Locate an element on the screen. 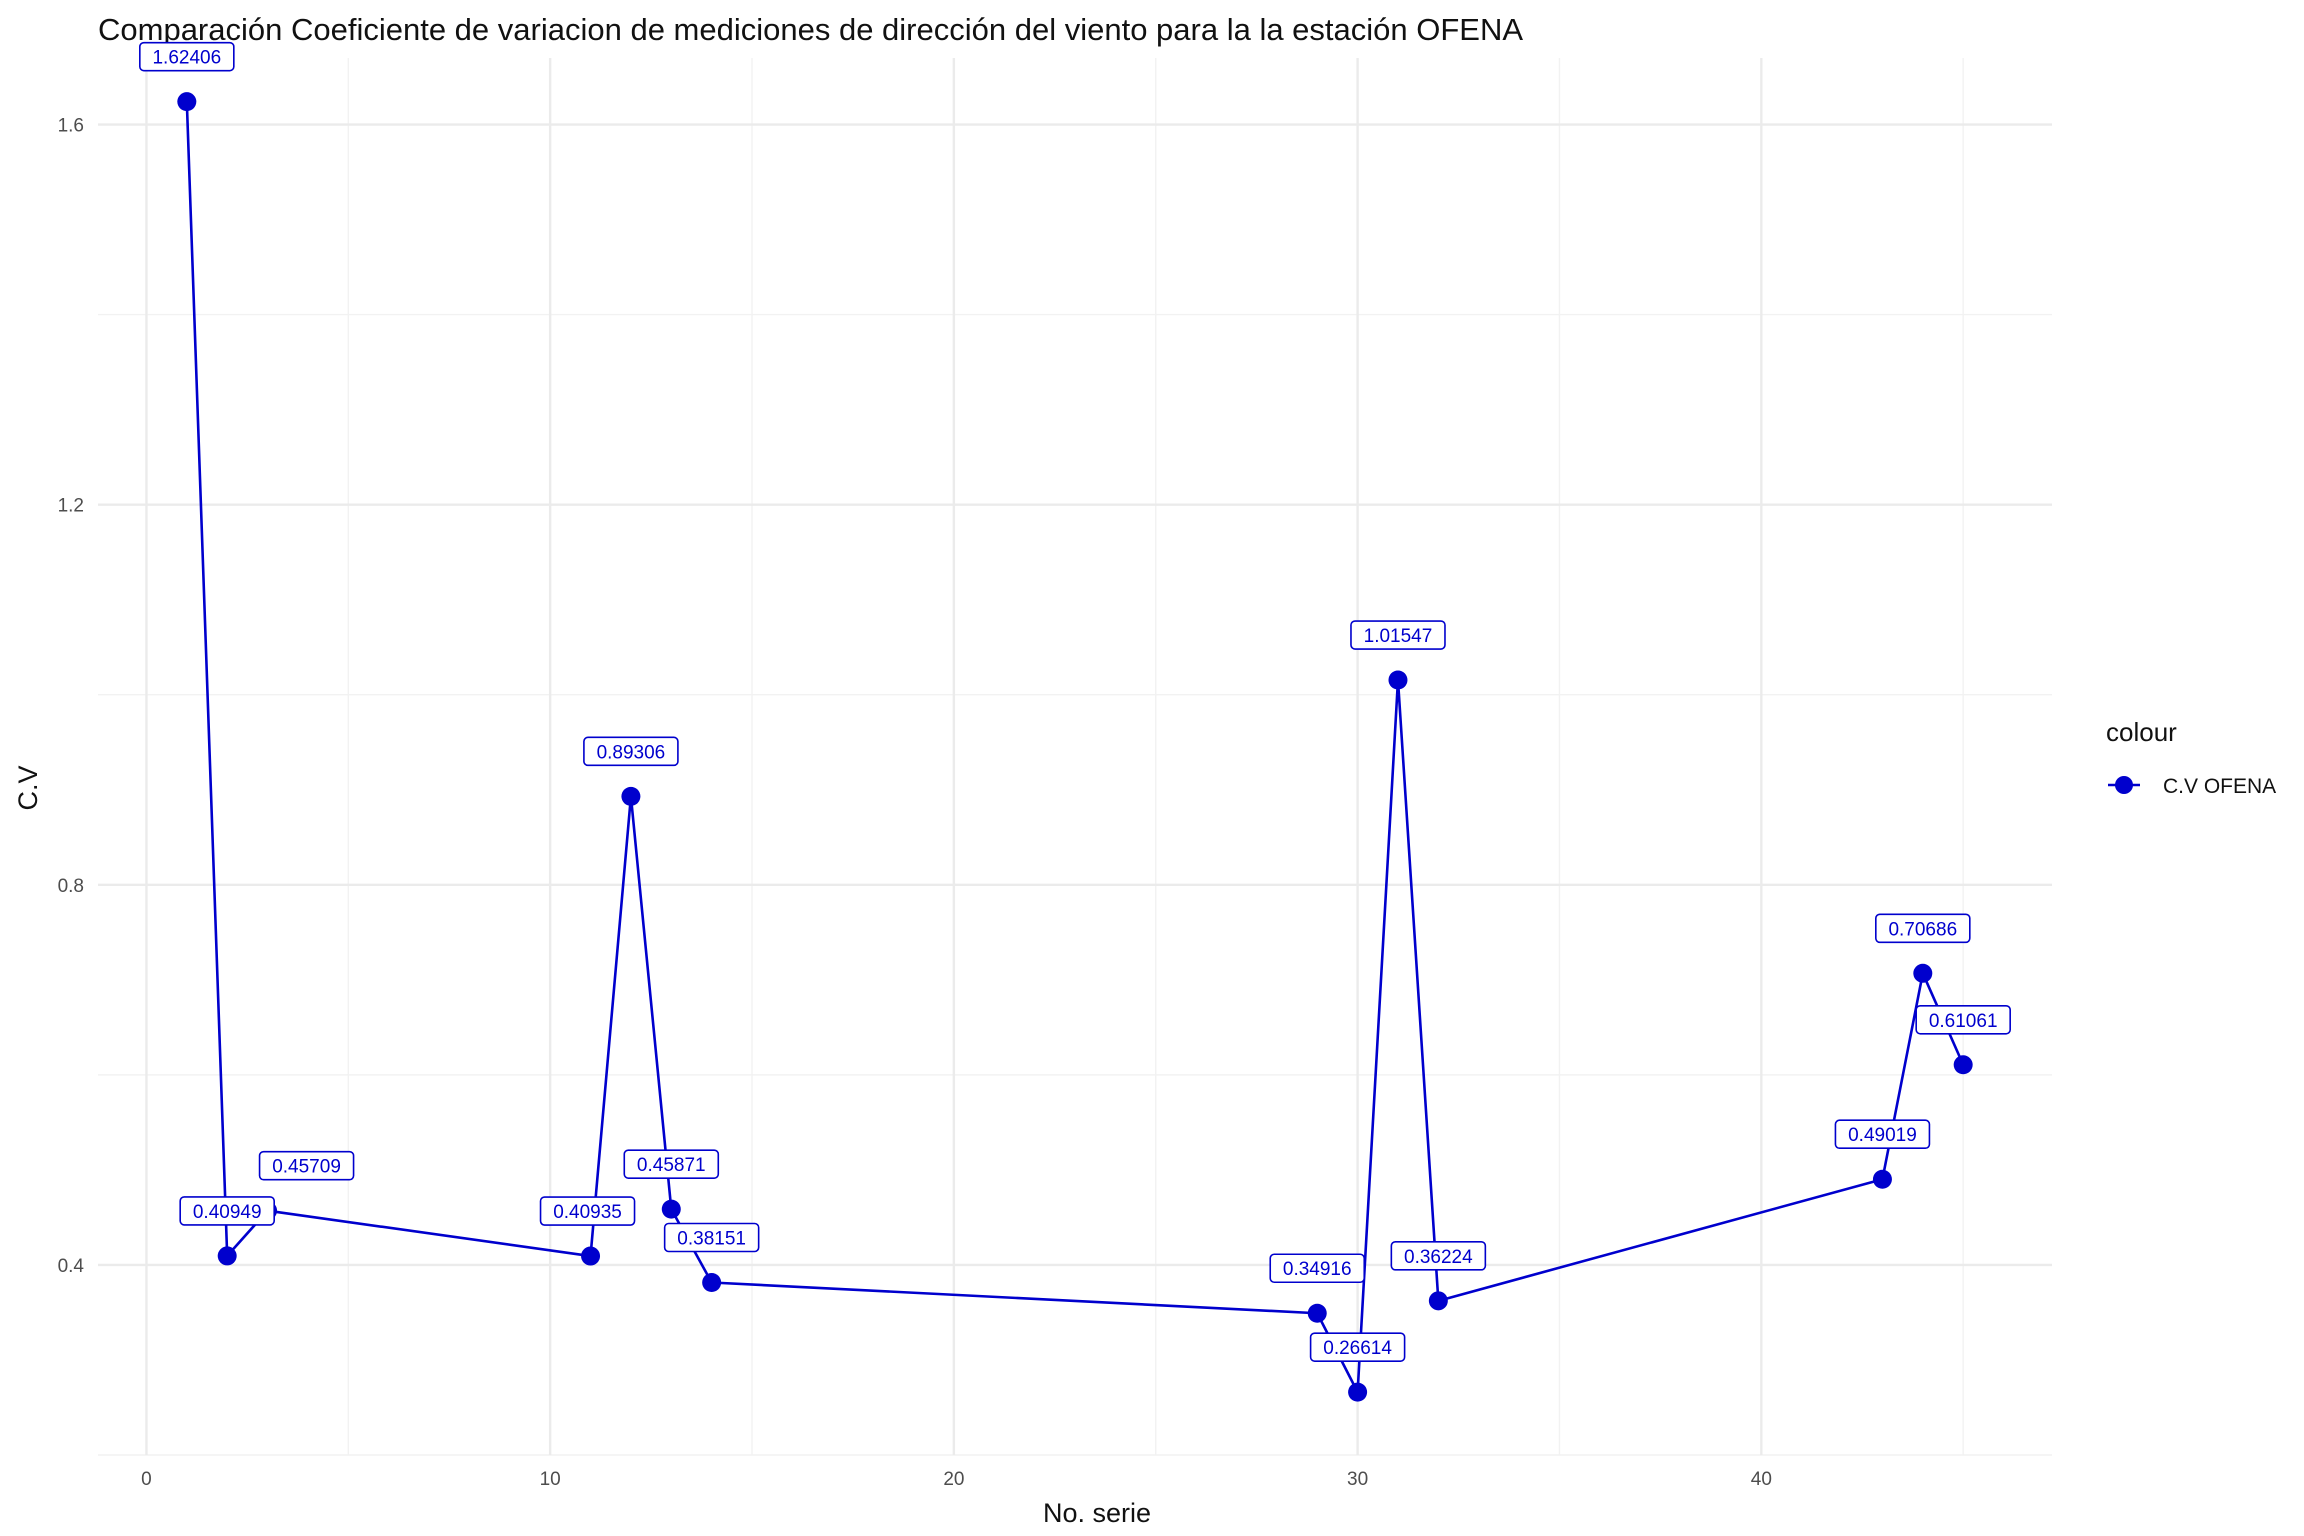 The height and width of the screenshot is (1536, 2304). data-label-text: 0.70686 is located at coordinates (1922, 929).